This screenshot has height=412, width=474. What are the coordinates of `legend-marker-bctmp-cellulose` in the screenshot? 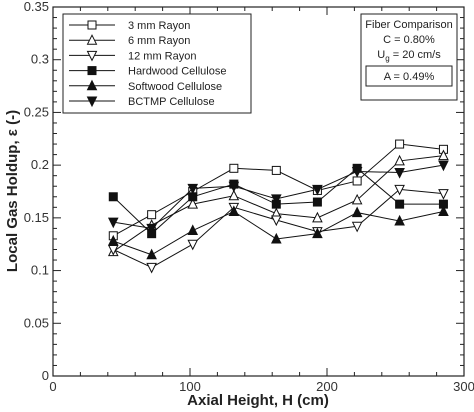 It's located at (92, 102).